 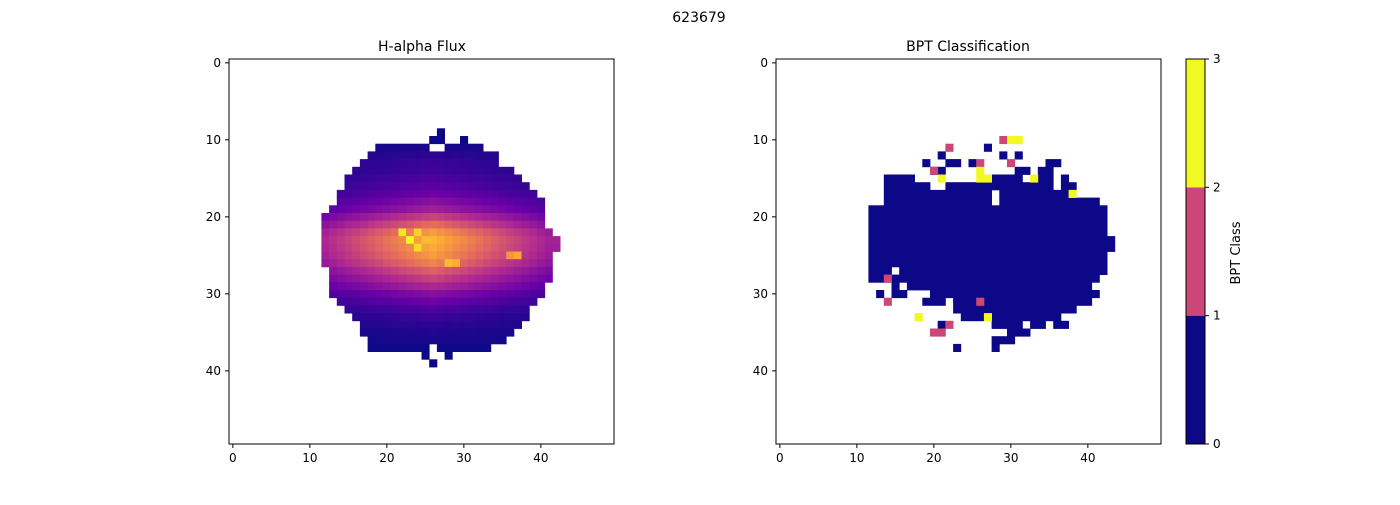 I want to click on bpt-colorbar: 0 1 2 3, so click(x=1203, y=251).